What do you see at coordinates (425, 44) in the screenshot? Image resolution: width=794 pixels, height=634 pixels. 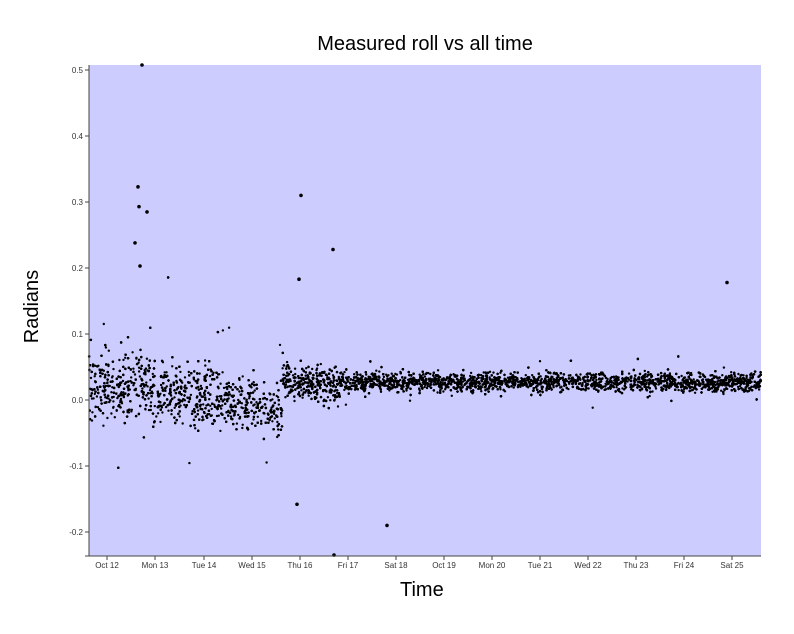 I see `chart-title: Measured roll vs all time` at bounding box center [425, 44].